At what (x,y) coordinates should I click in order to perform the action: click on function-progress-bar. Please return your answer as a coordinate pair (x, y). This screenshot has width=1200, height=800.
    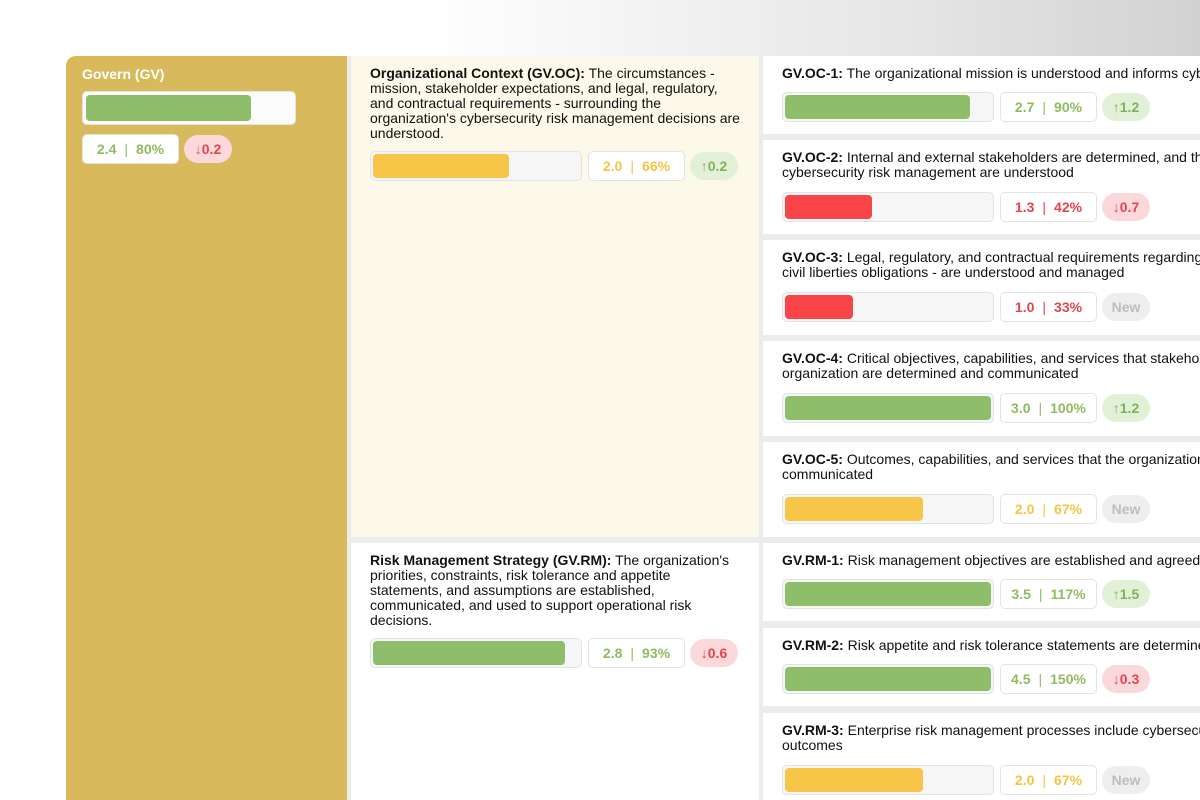
    Looking at the image, I should click on (189, 108).